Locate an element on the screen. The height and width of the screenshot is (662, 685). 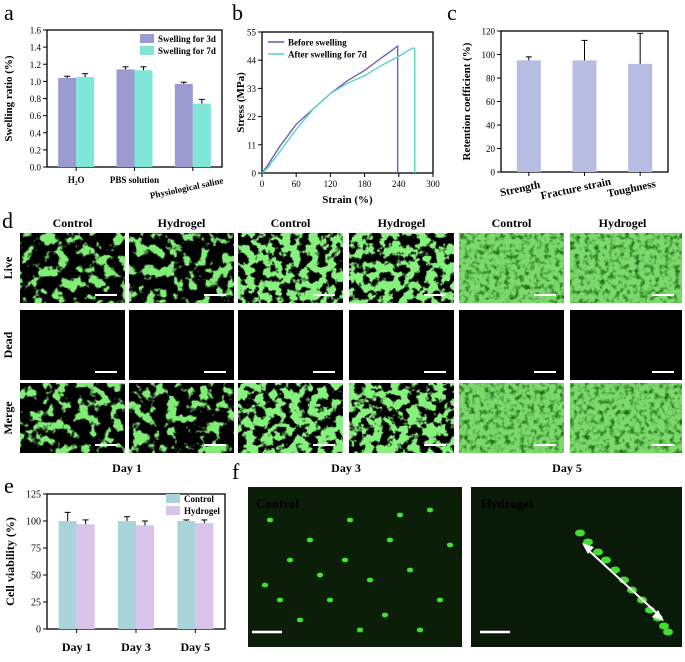
b-ytick-label: 11 is located at coordinates (251, 145).